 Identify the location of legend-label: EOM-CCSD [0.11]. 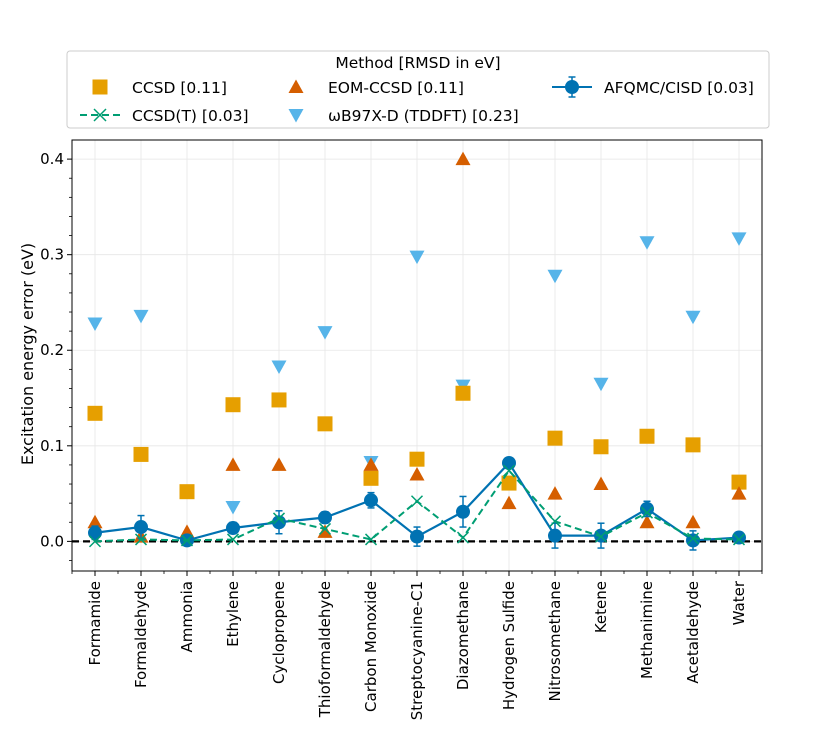
(396, 88).